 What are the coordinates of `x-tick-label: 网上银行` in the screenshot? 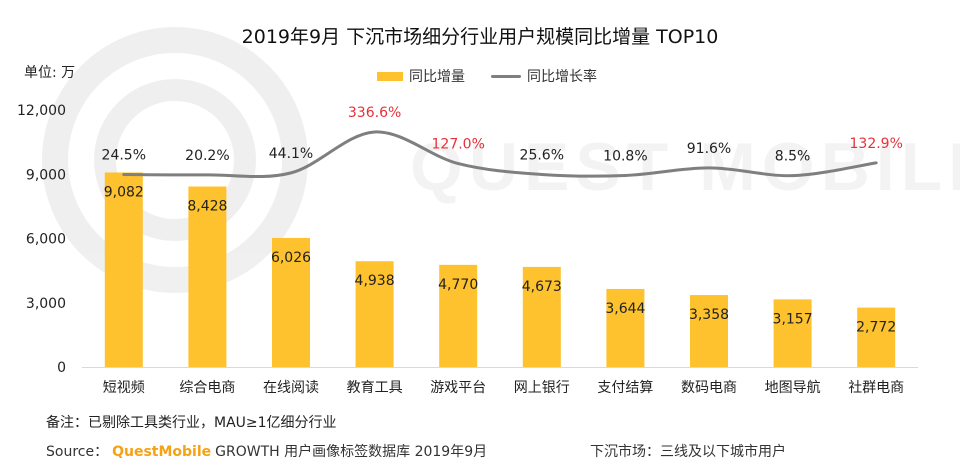 It's located at (542, 388).